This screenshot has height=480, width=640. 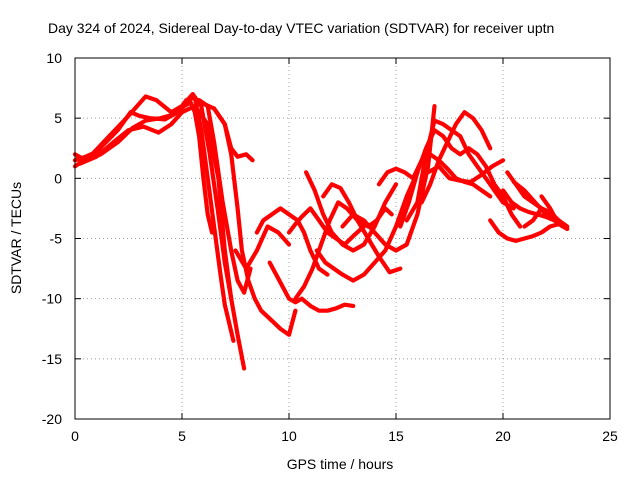 What do you see at coordinates (58, 178) in the screenshot?
I see `y-tick-label: 0` at bounding box center [58, 178].